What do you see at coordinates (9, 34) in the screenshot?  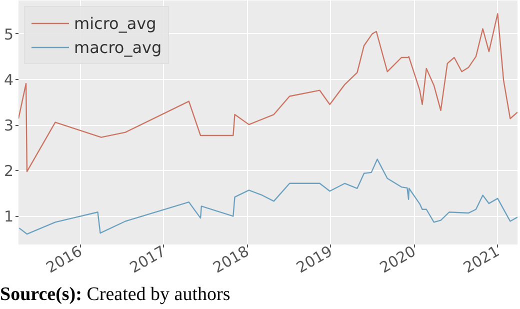 I see `y-tick-label: 5` at bounding box center [9, 34].